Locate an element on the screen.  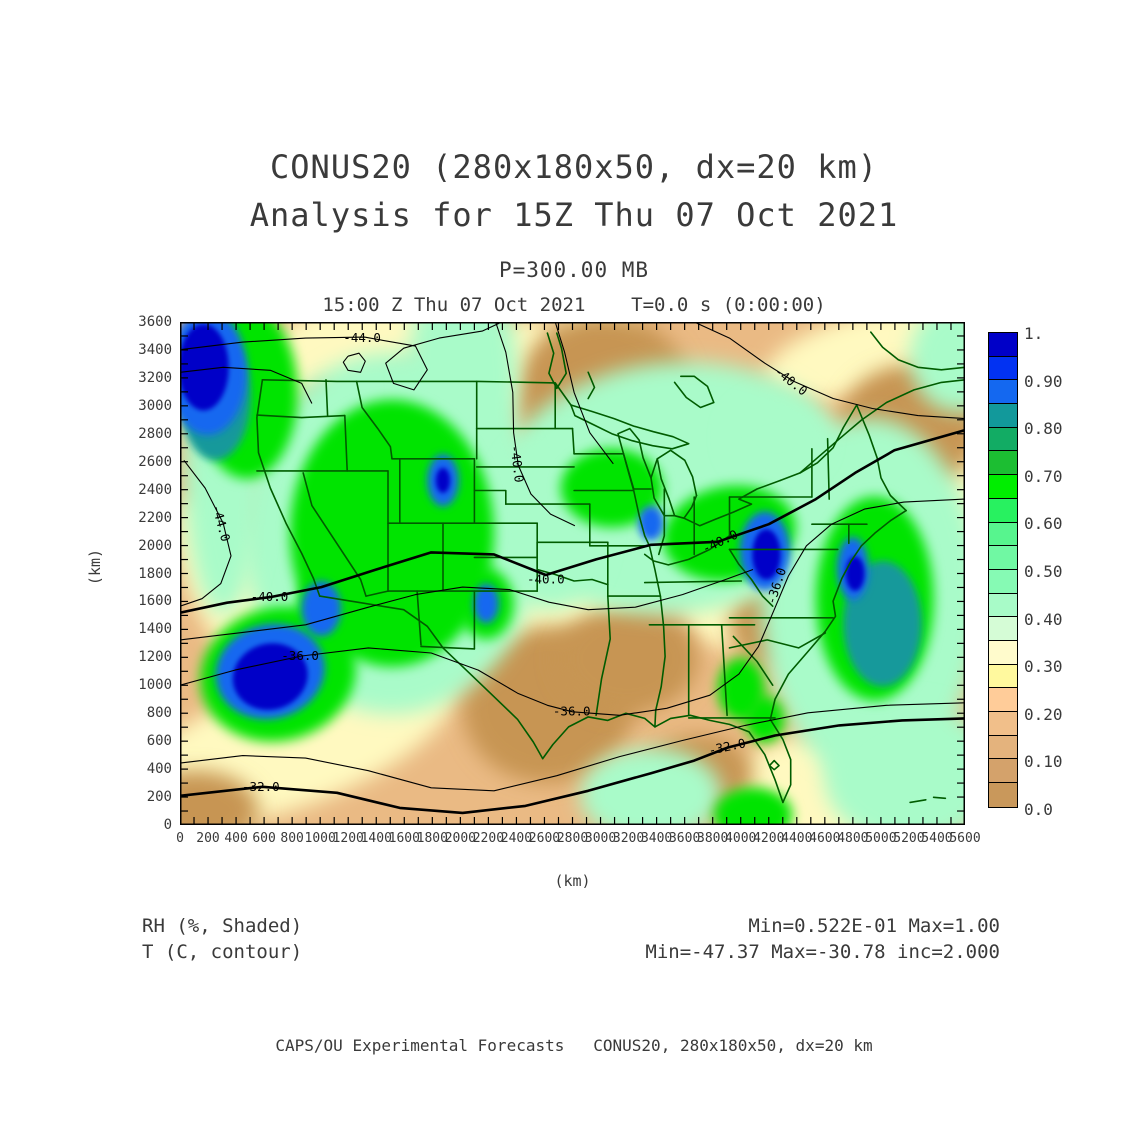
y-tick-label: 2400 is located at coordinates (155, 489).